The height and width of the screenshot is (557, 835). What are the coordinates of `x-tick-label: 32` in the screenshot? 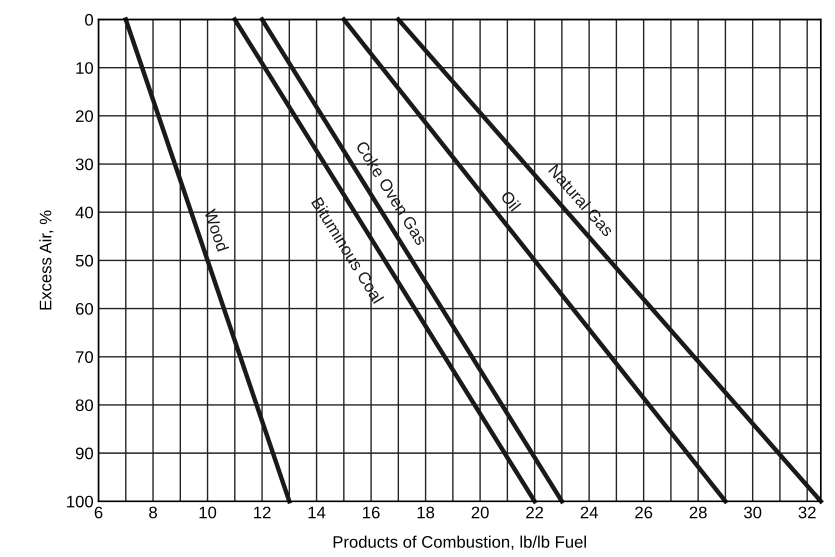 It's located at (807, 512).